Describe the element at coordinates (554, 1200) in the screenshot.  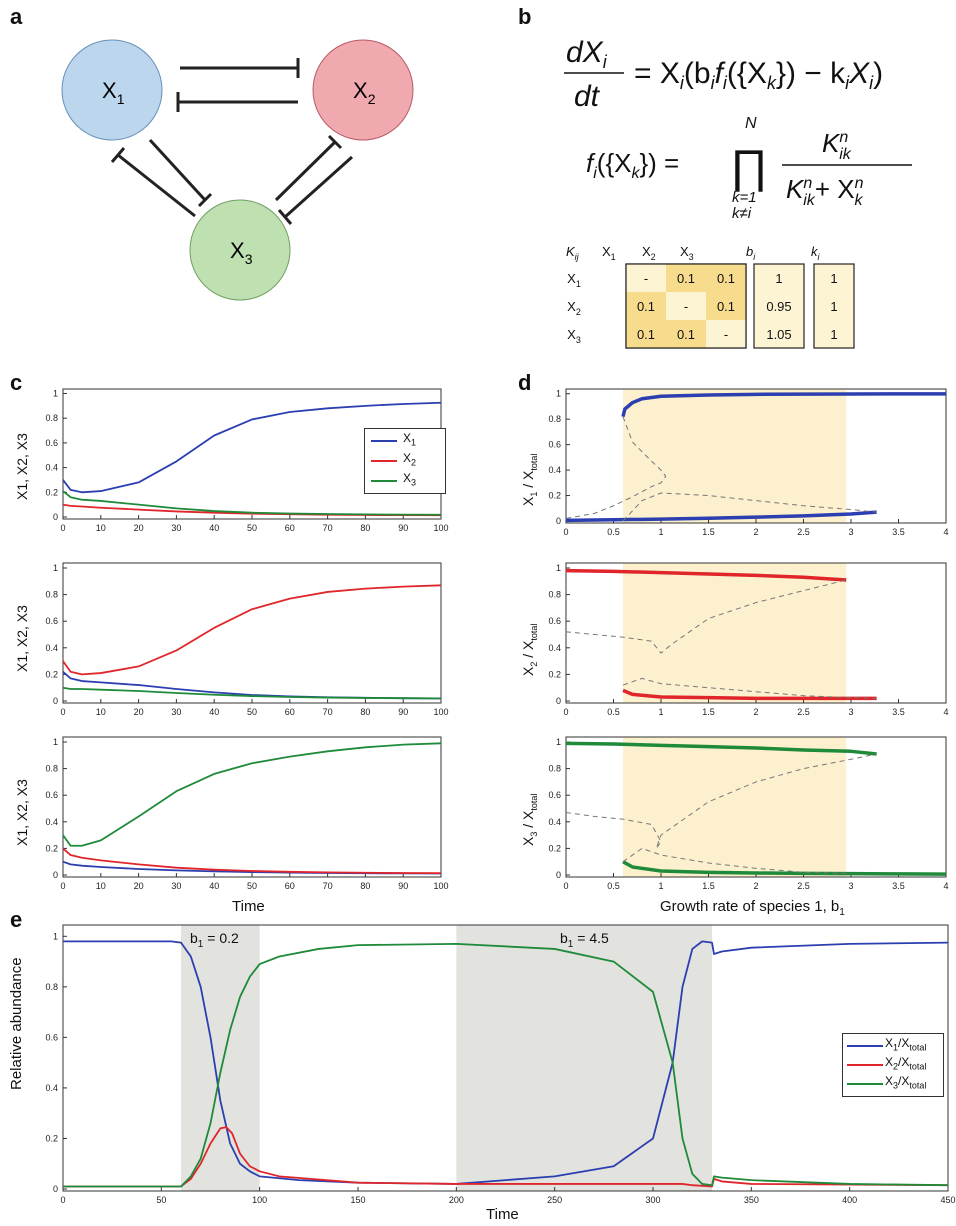
I see `x-tick-label: 250` at that location.